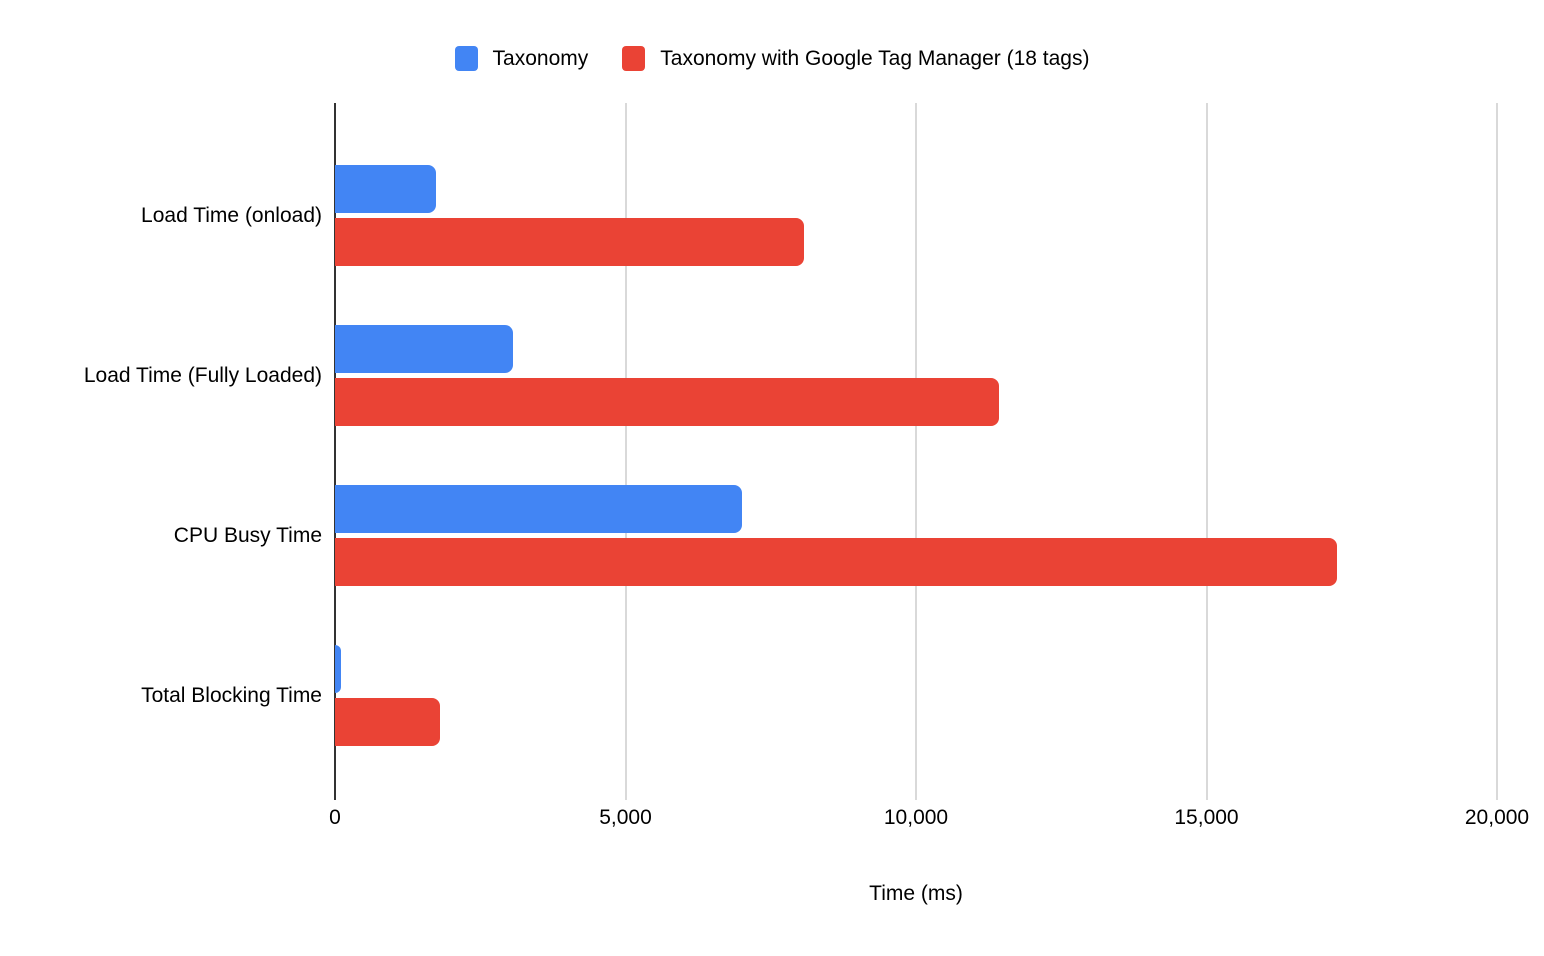  What do you see at coordinates (424, 349) in the screenshot?
I see `bar-taxonomy-load-time-fully-loaded` at bounding box center [424, 349].